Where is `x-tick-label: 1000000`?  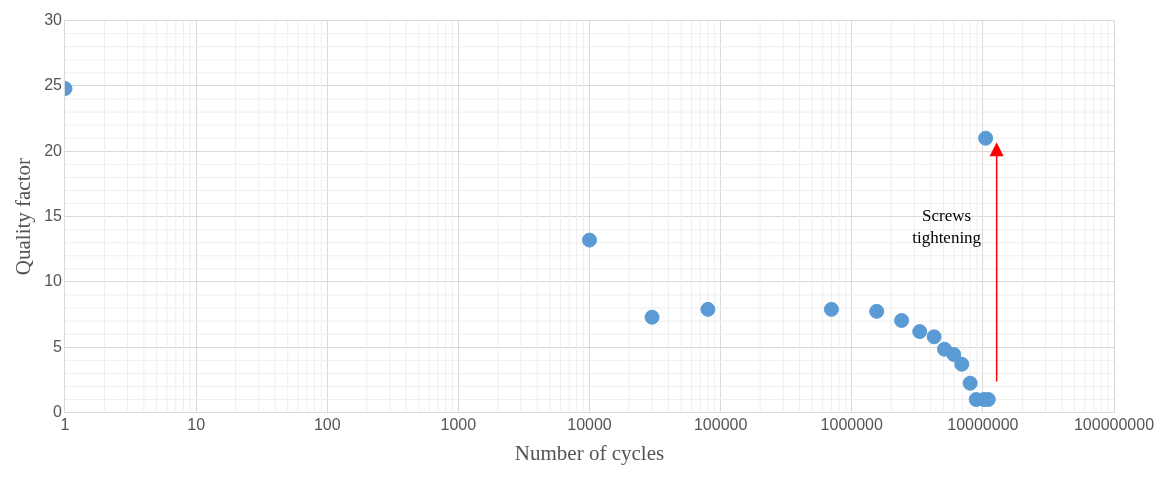
x-tick-label: 1000000 is located at coordinates (851, 424).